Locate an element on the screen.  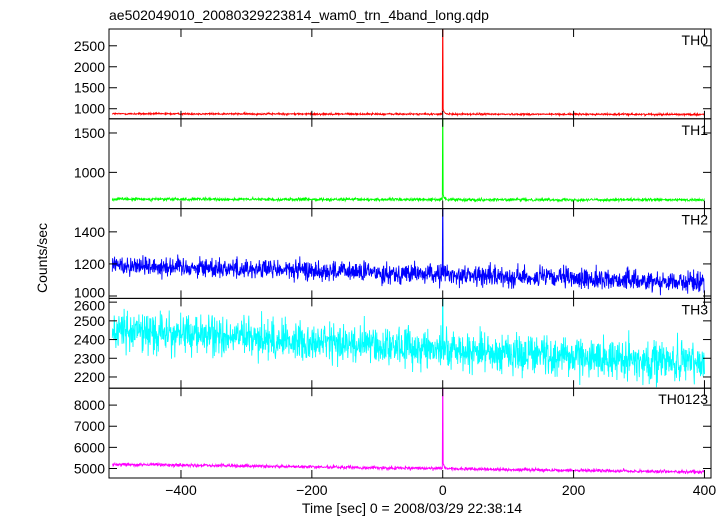
y-tick-label: 2200 is located at coordinates (89, 377).